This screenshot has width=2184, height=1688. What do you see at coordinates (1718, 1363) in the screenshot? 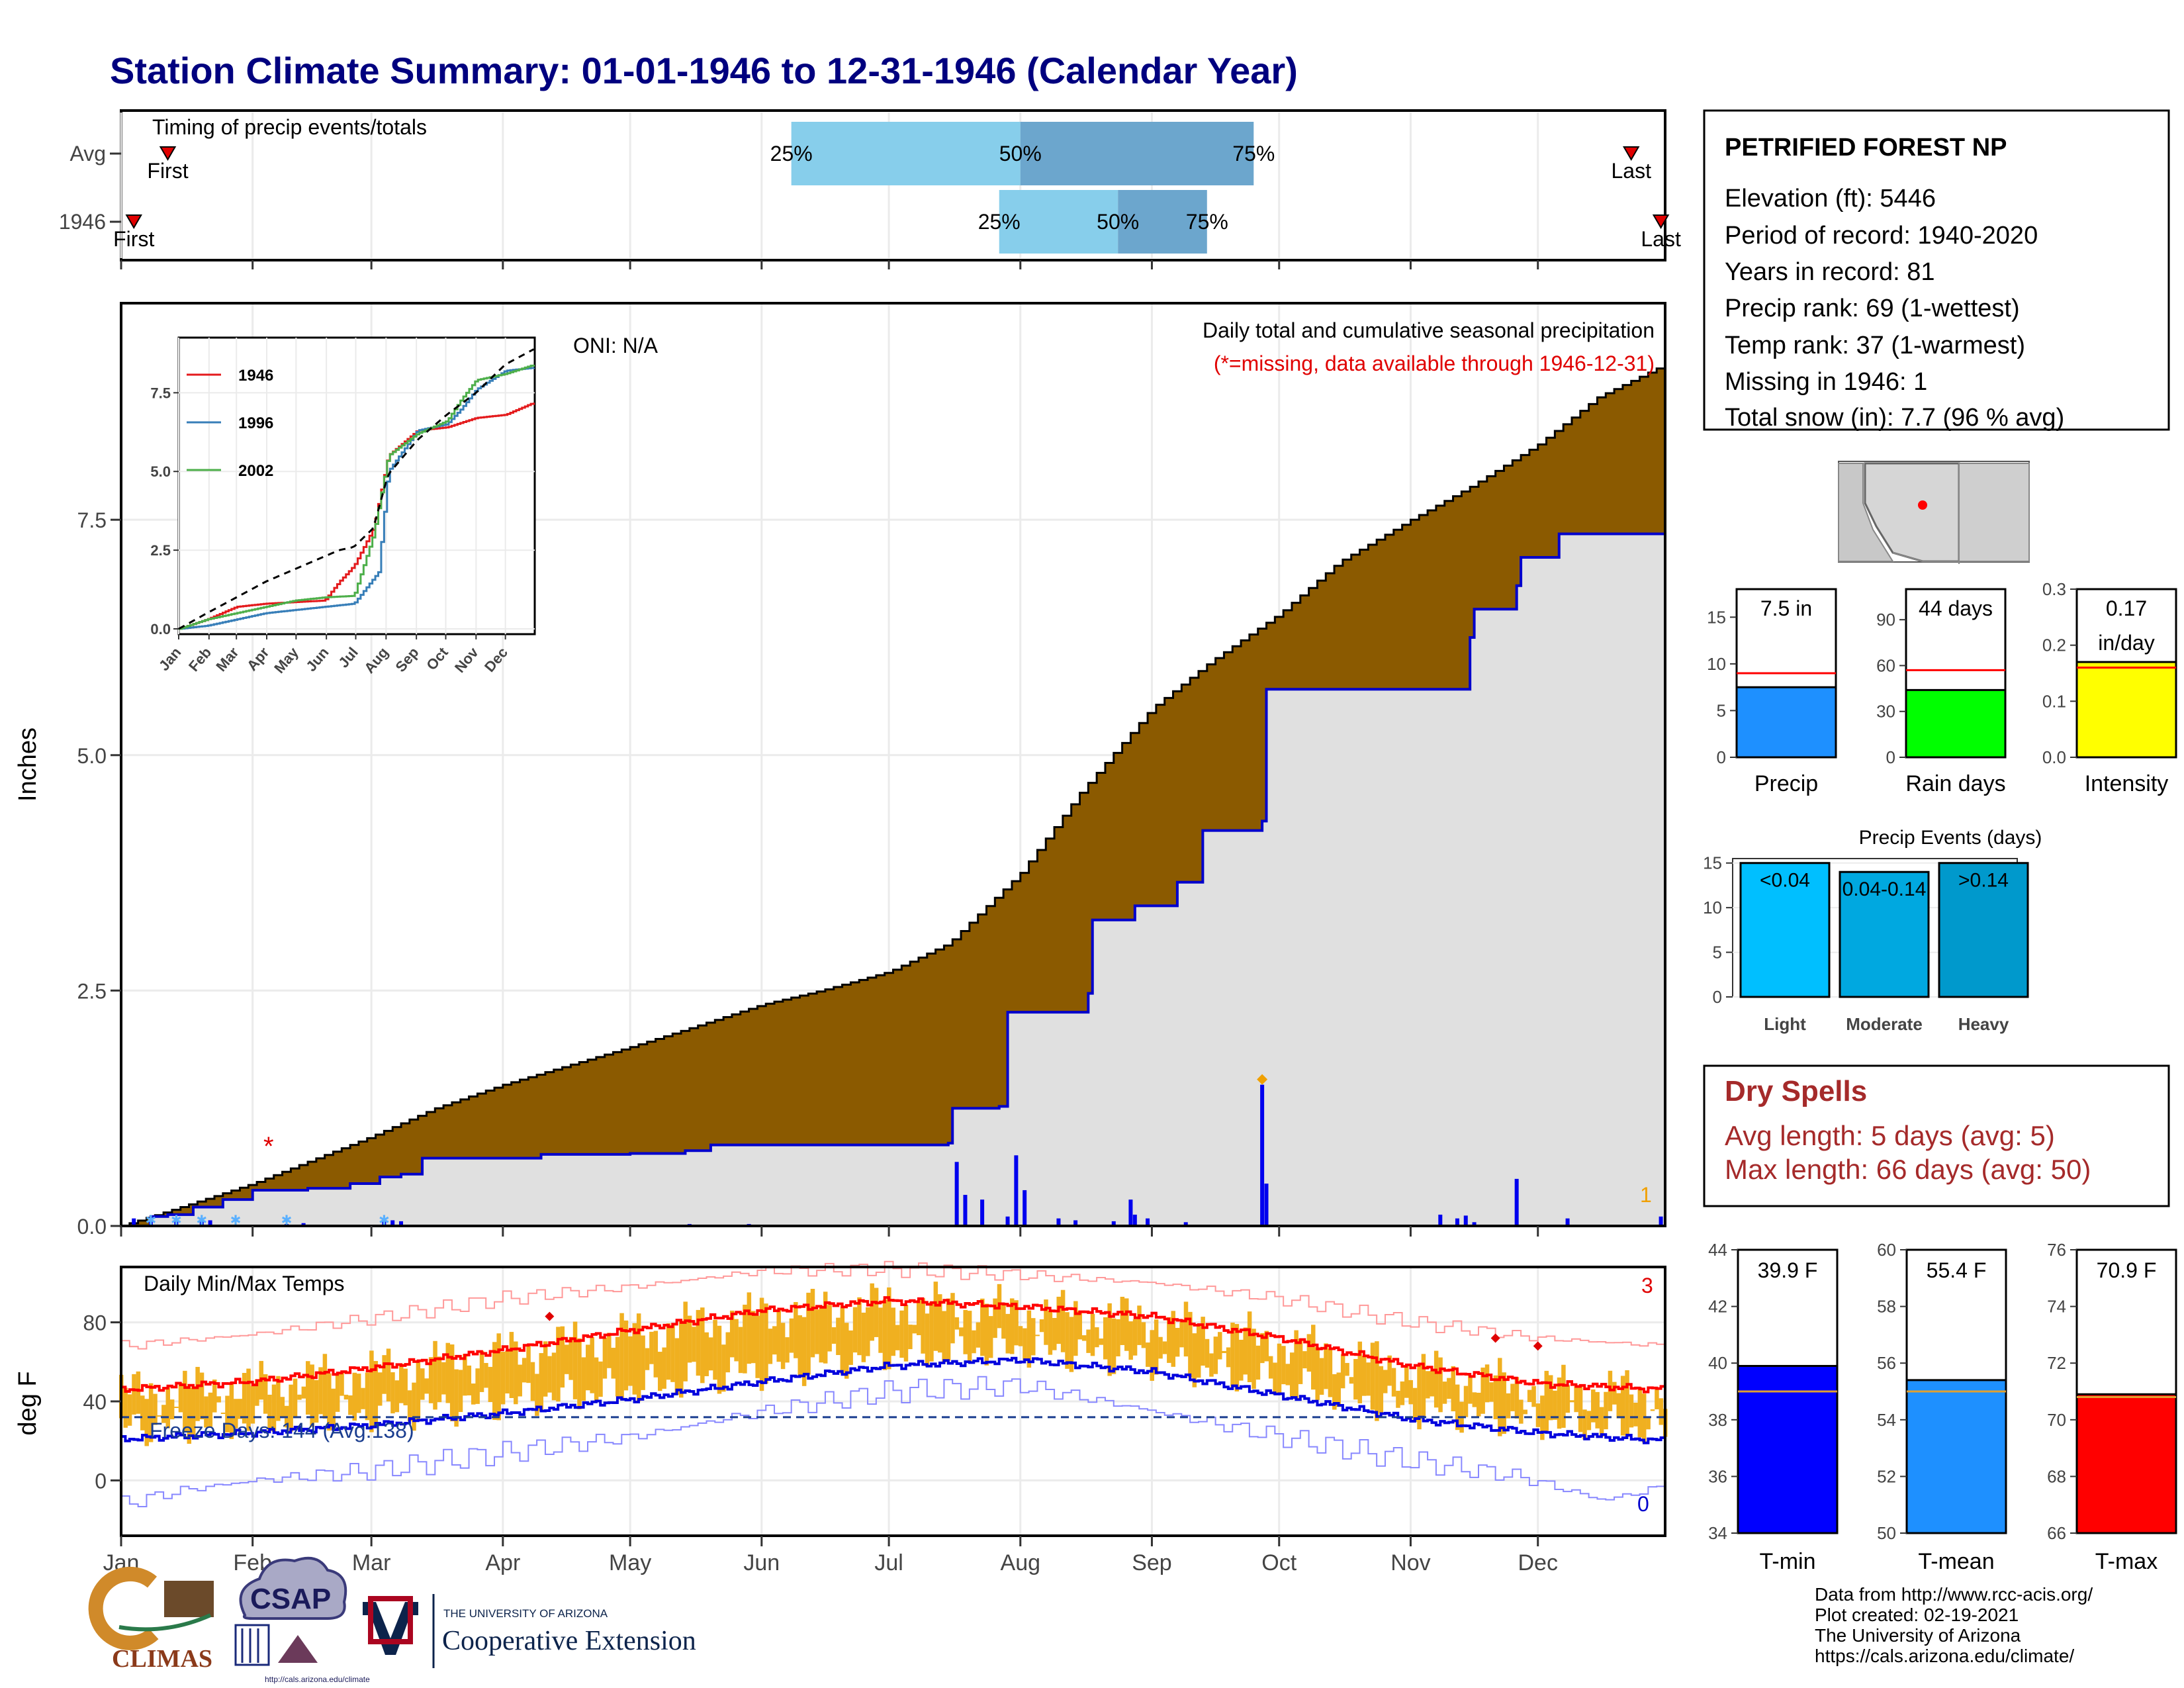
I see `temp-bar-y-tick-label: 40` at bounding box center [1718, 1363].